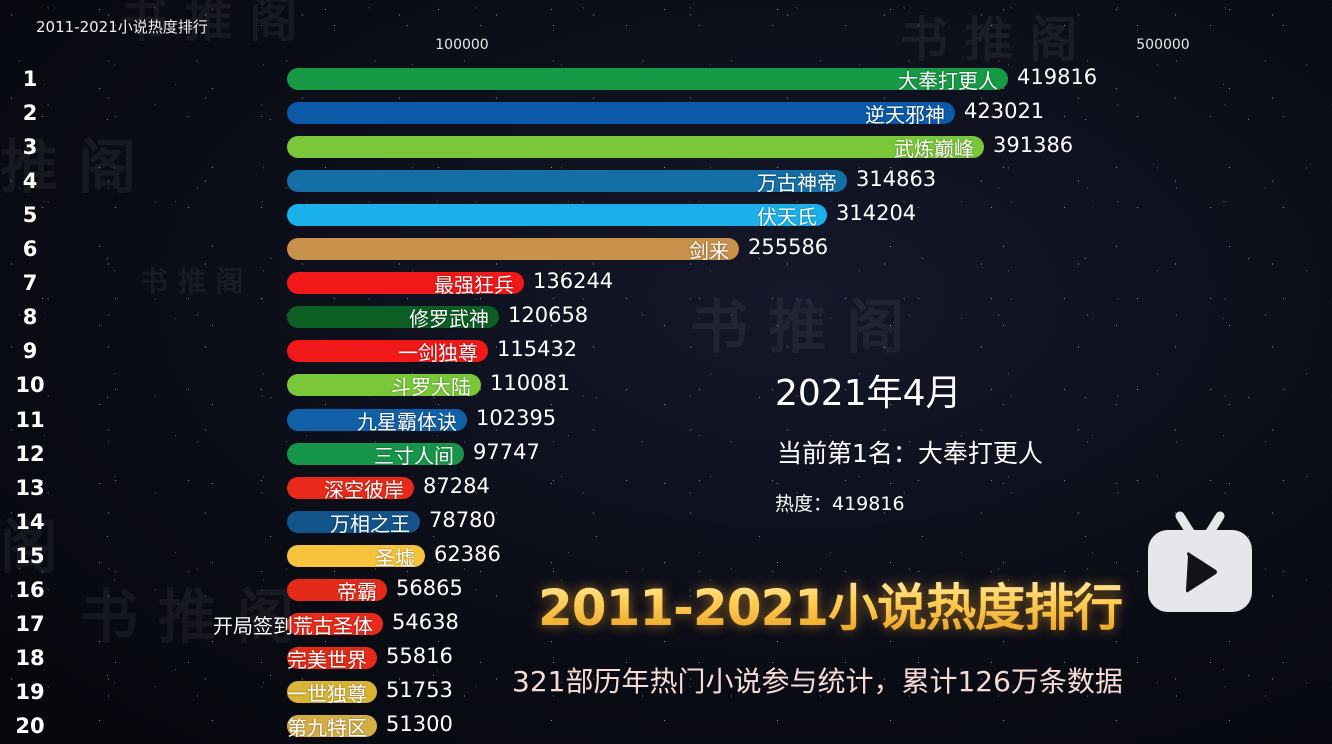 The image size is (1332, 744). I want to click on bar-label: 九星霸体诀, so click(407, 421).